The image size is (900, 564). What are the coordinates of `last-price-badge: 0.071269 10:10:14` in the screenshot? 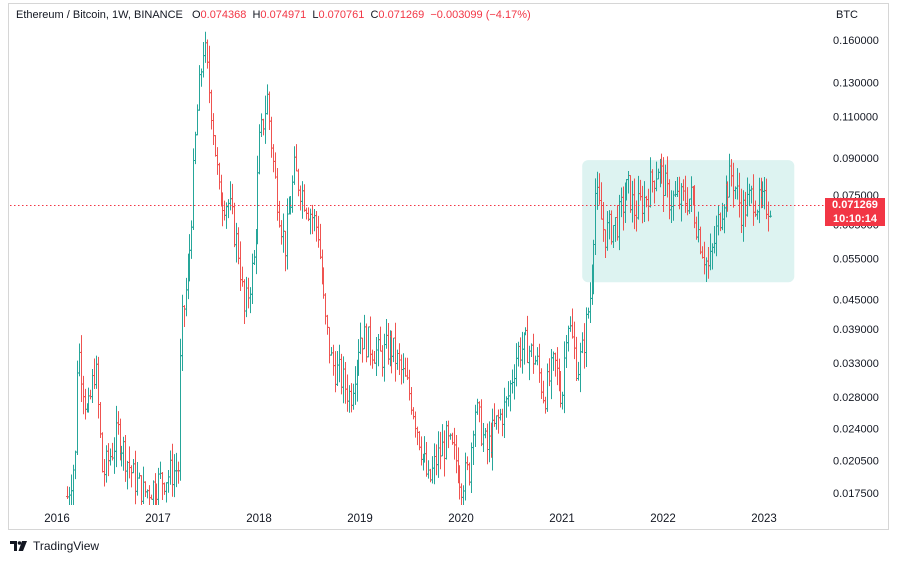 It's located at (855, 212).